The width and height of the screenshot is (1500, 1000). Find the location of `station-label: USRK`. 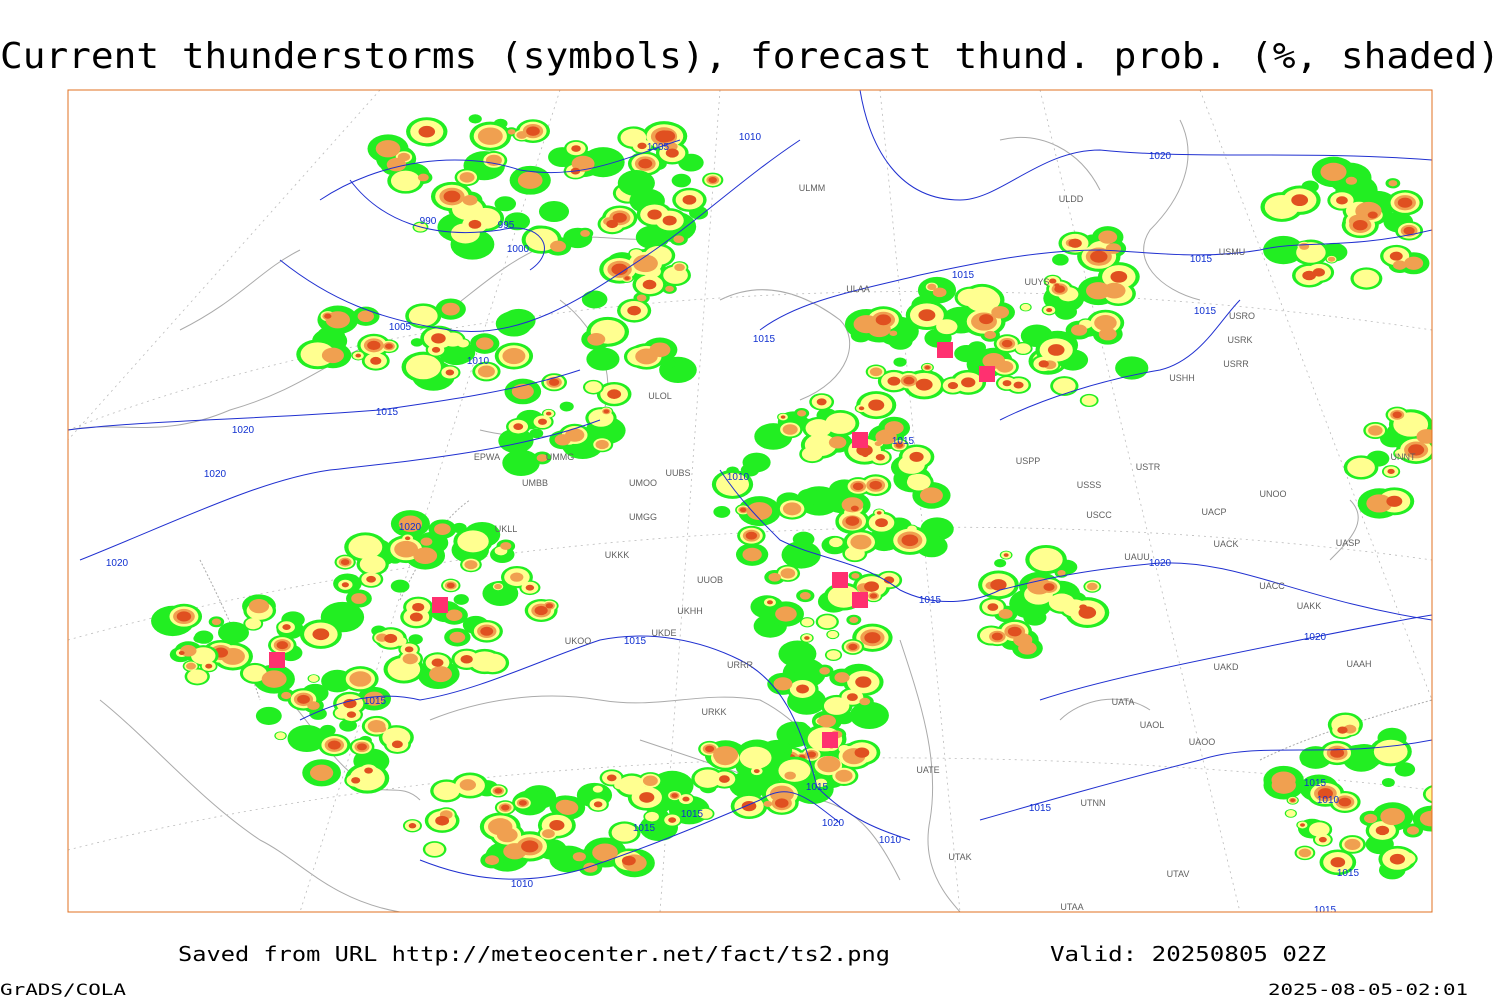

station-label: USRK is located at coordinates (1239, 340).